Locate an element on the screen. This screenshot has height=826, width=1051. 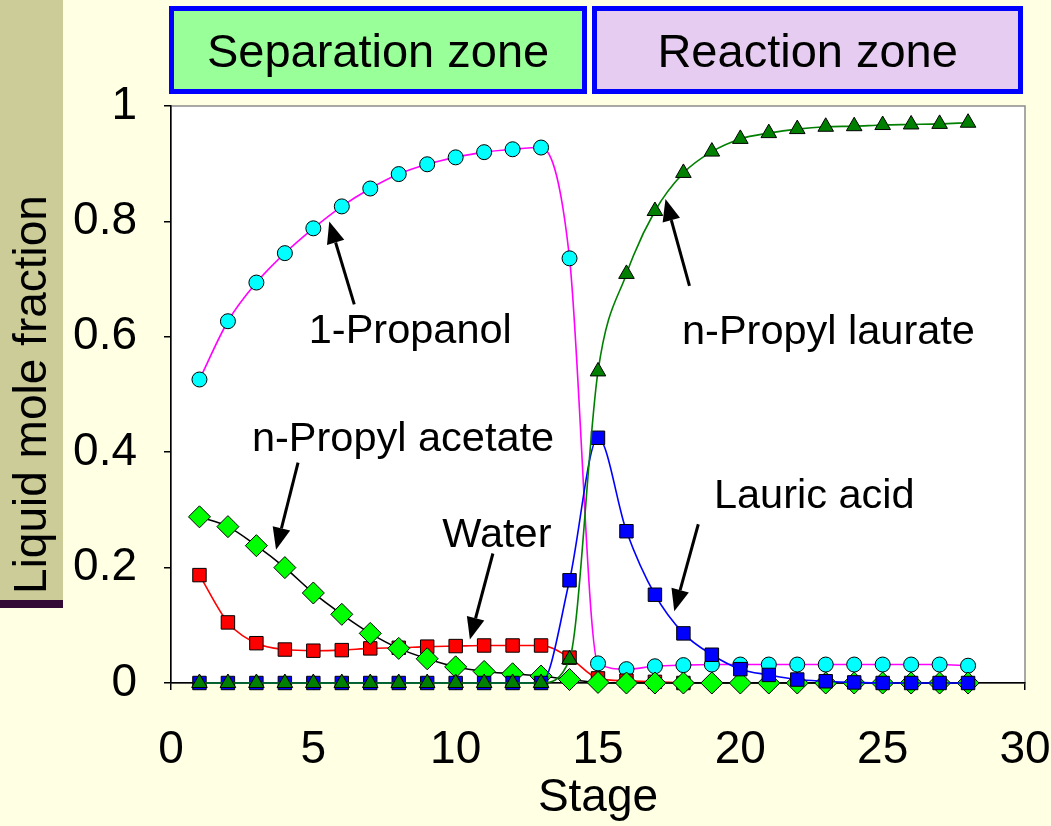
y-tick-label: 1 is located at coordinates (124, 102).